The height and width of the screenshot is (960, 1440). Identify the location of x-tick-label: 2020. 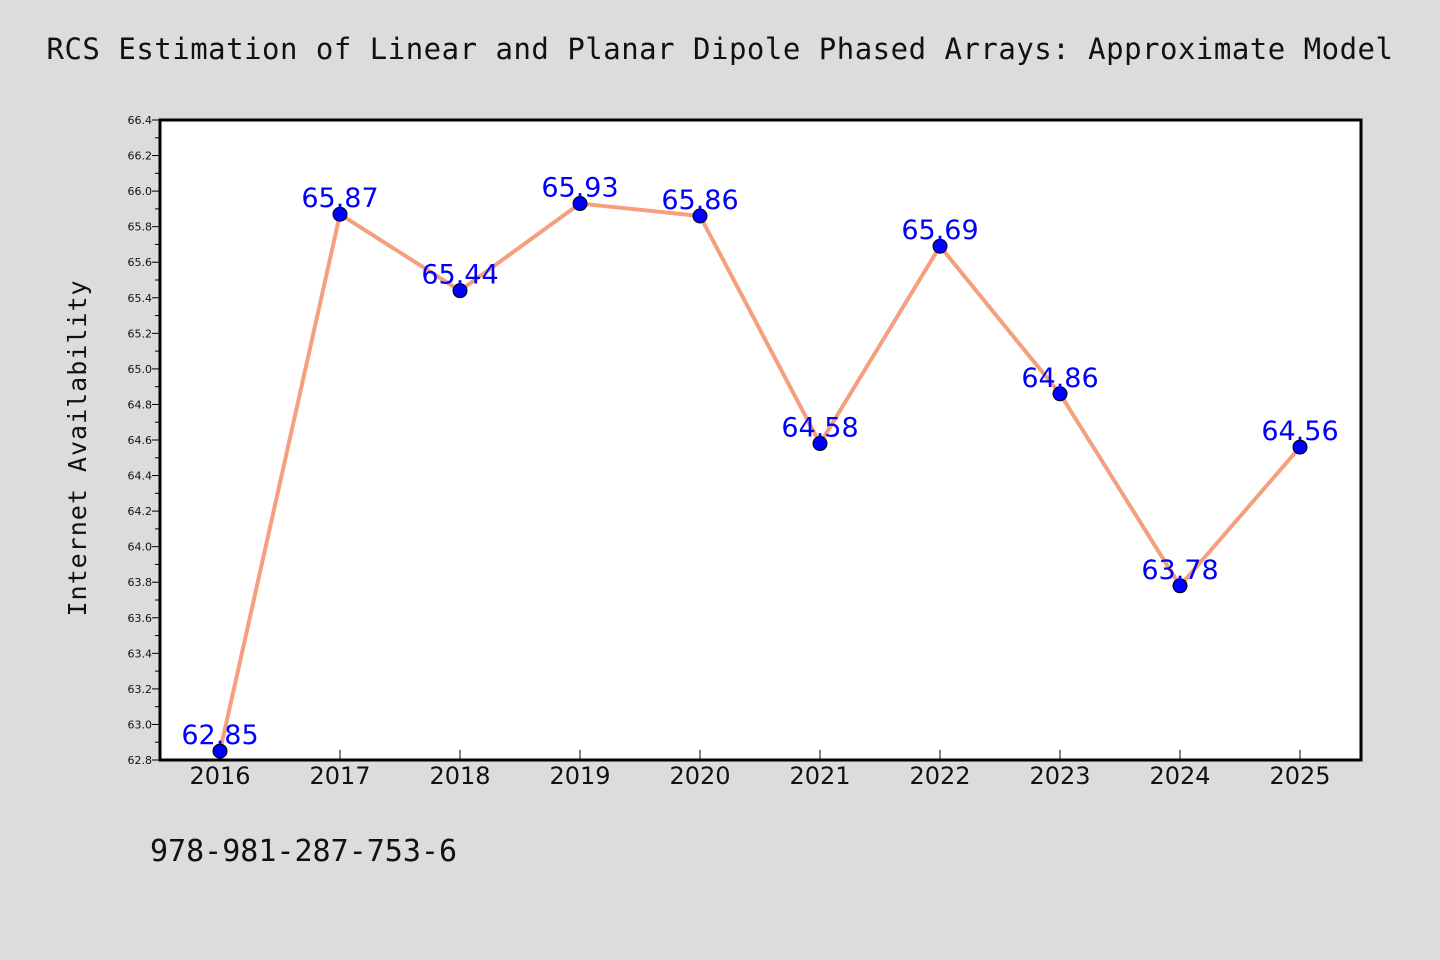
(699, 776).